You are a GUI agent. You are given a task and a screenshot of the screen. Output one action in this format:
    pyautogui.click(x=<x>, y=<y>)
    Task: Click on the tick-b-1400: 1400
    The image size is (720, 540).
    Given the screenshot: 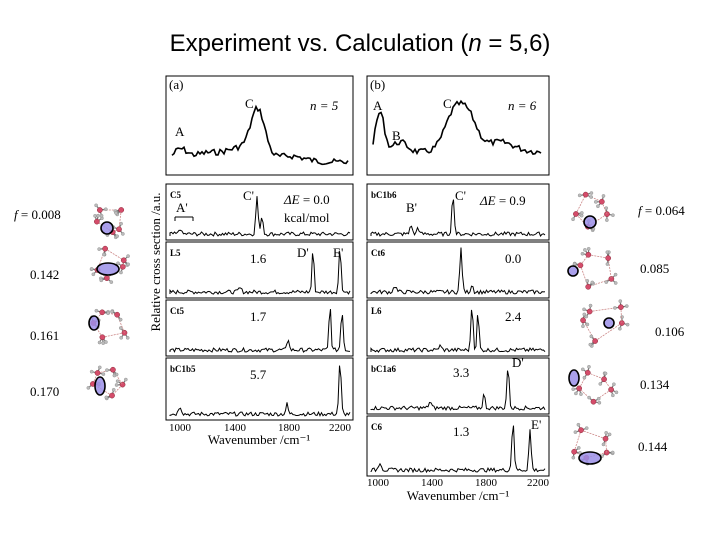 What is the action you would take?
    pyautogui.click(x=432, y=483)
    